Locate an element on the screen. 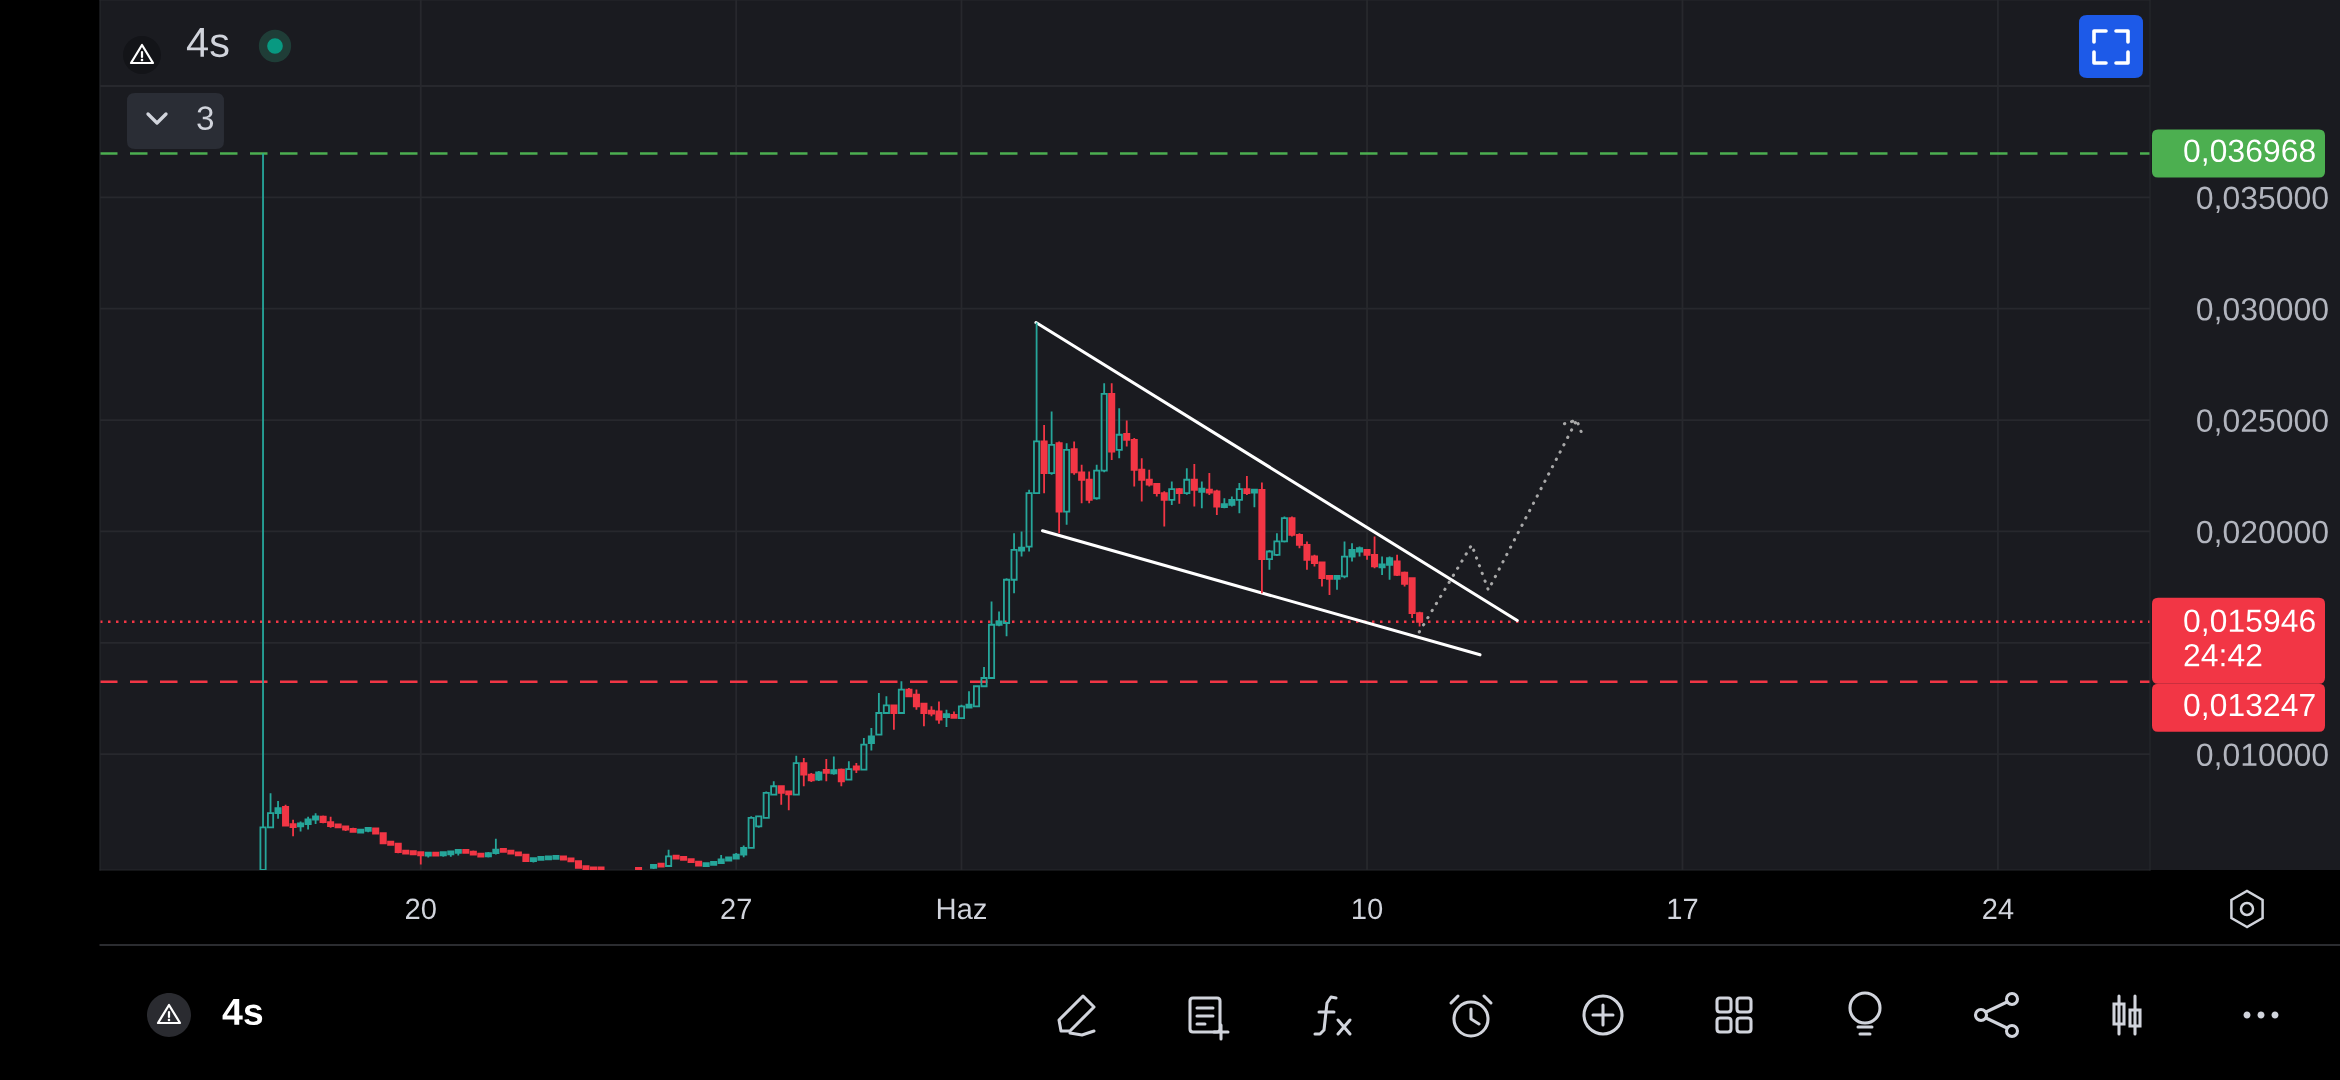  x-tick-label: Haz is located at coordinates (961, 909).